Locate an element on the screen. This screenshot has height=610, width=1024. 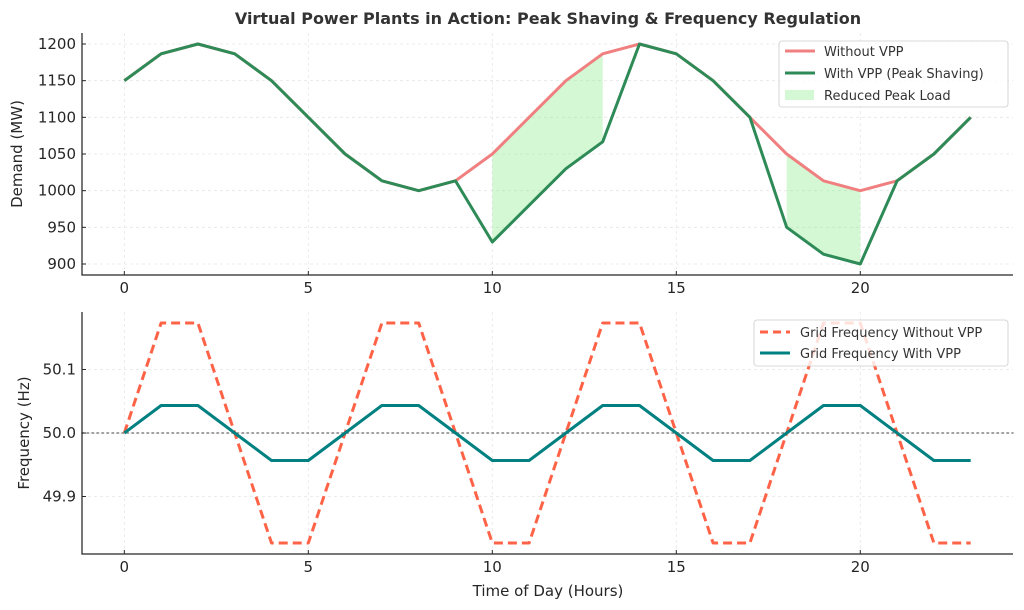
legend-label-with-vpp: With VPP (Peak Shaving) is located at coordinates (904, 74).